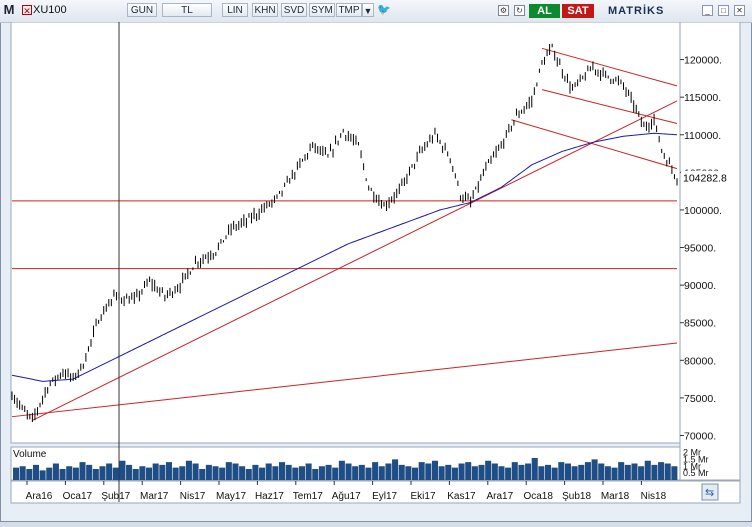 This screenshot has height=527, width=752. What do you see at coordinates (700, 399) in the screenshot?
I see `y-tick-label: 75000.` at bounding box center [700, 399].